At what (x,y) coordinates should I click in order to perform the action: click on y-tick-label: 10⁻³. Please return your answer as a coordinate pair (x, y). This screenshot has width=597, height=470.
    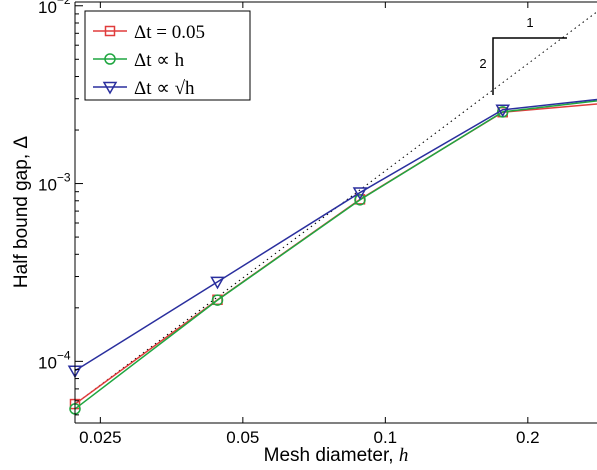
    Looking at the image, I should click on (54, 183).